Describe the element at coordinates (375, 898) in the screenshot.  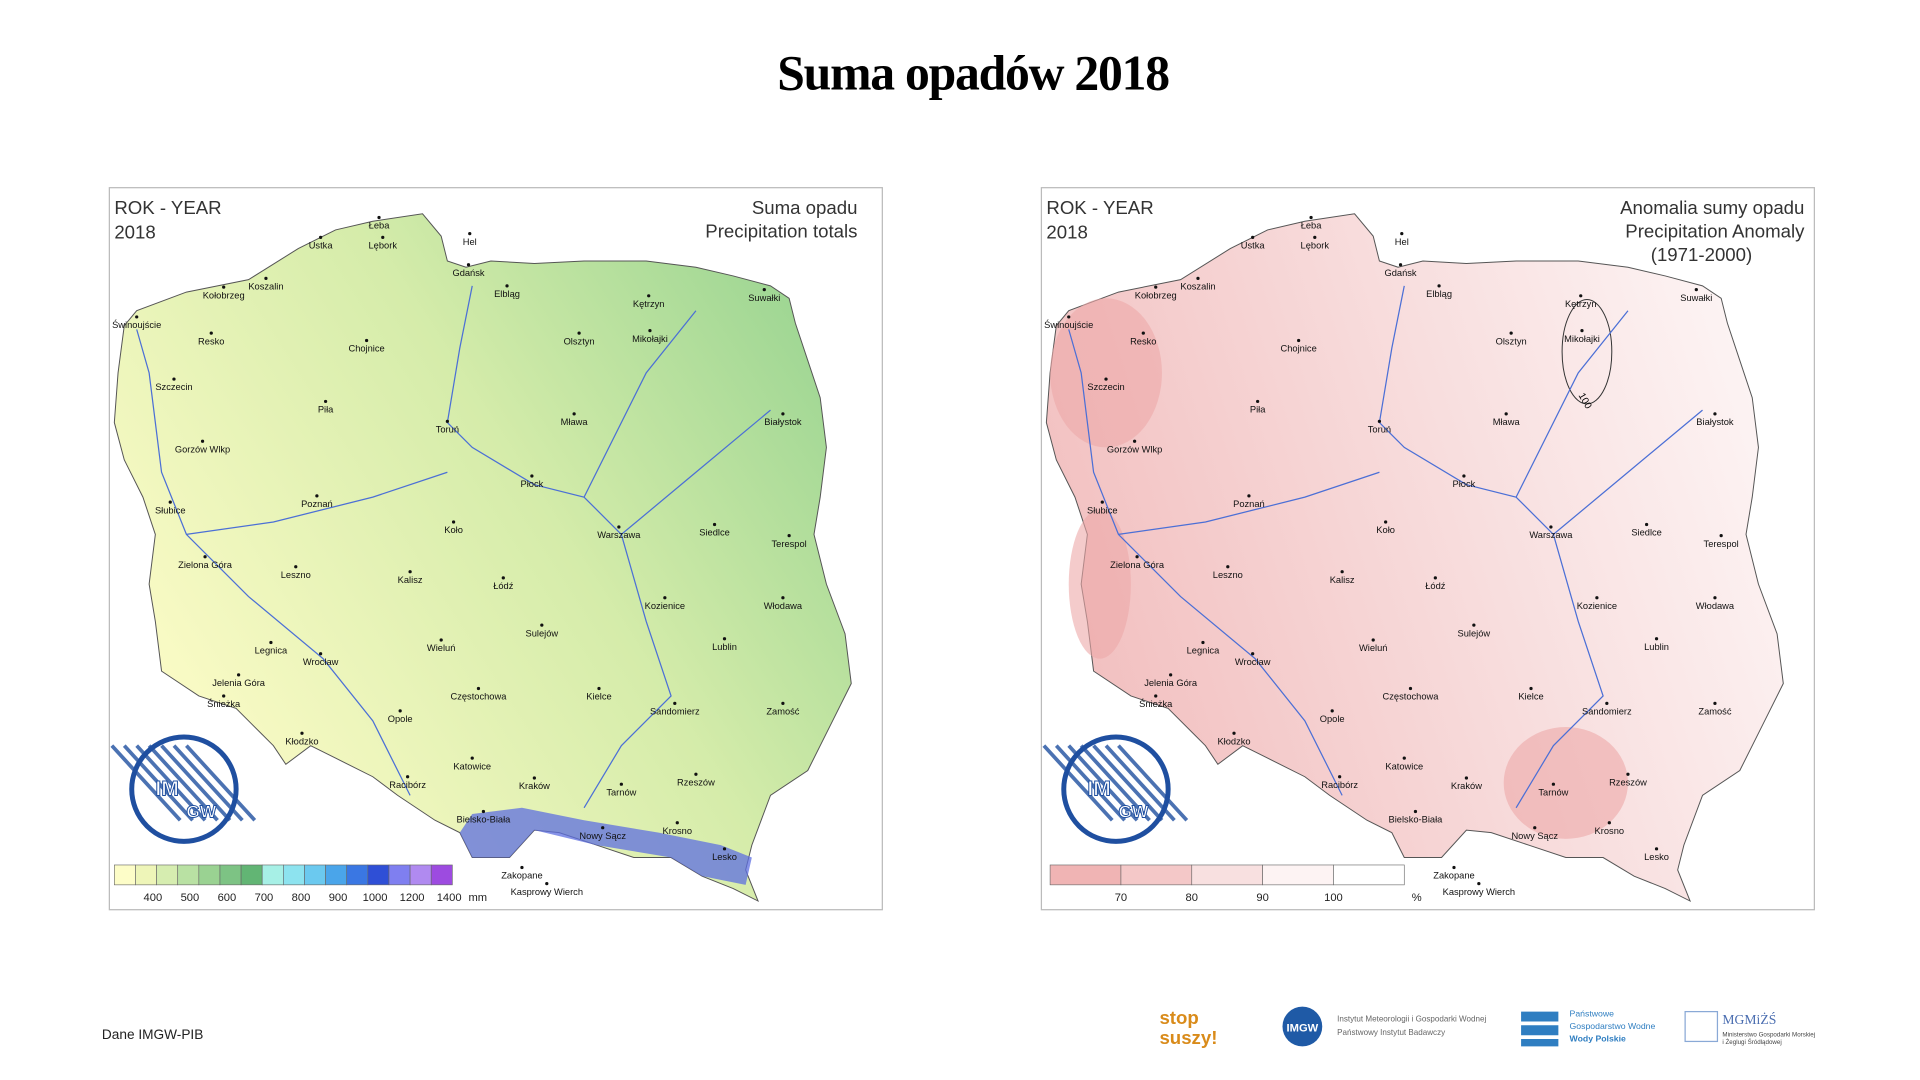
I see `legend-label: 1000` at that location.